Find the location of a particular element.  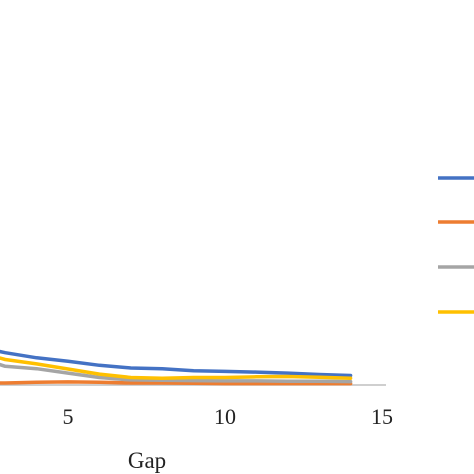

series-layer is located at coordinates (176, 367).